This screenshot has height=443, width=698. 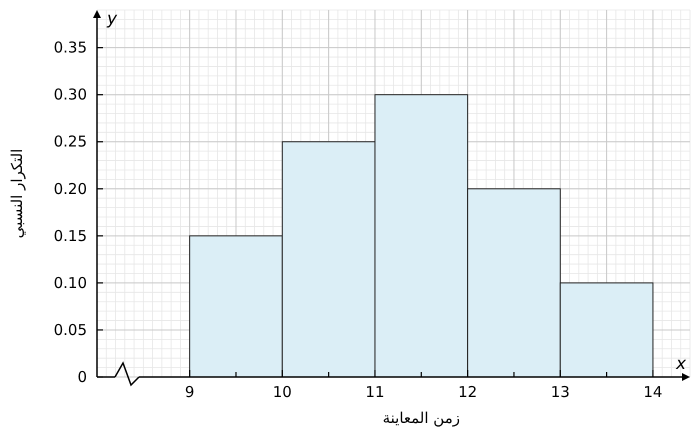 I want to click on y-tick-label: 0.35, so click(x=70, y=47).